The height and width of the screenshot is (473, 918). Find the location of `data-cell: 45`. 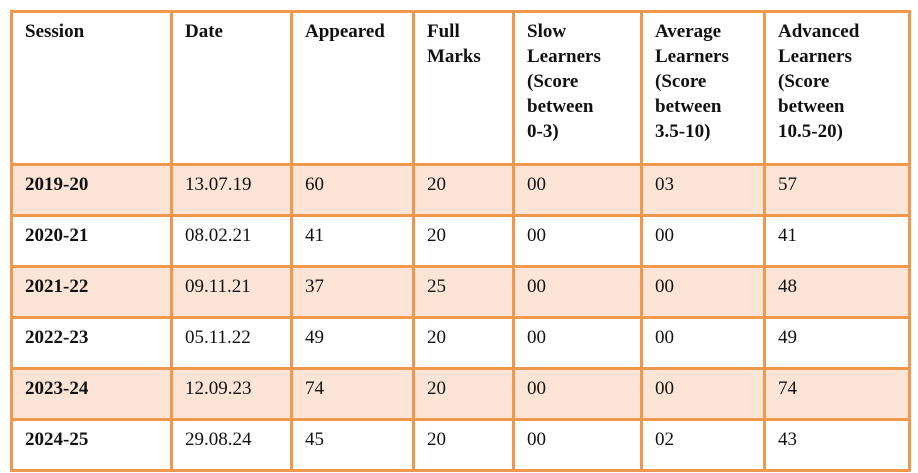

data-cell: 45 is located at coordinates (352, 445).